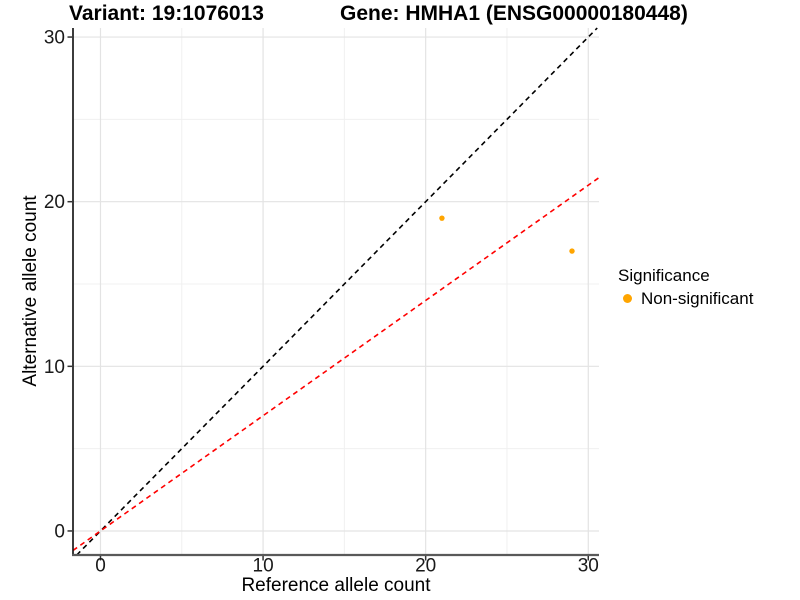 This screenshot has height=600, width=800. Describe the element at coordinates (588, 566) in the screenshot. I see `x-tick-label: 30` at that location.